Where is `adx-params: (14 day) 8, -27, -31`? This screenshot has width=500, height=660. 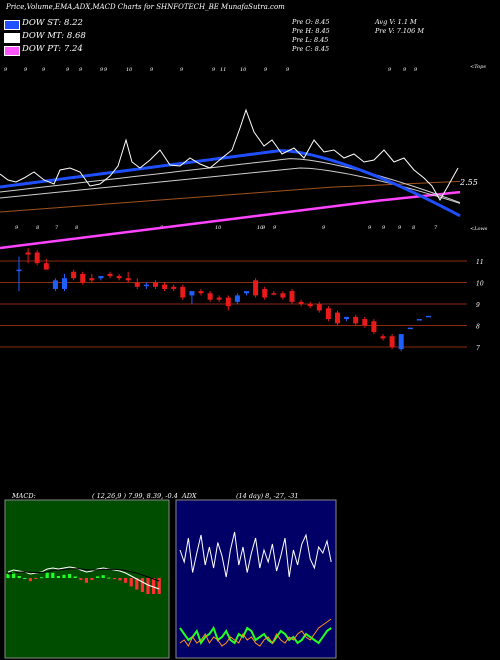
adx-params: (14 day) 8, -27, -31 is located at coordinates (267, 496).